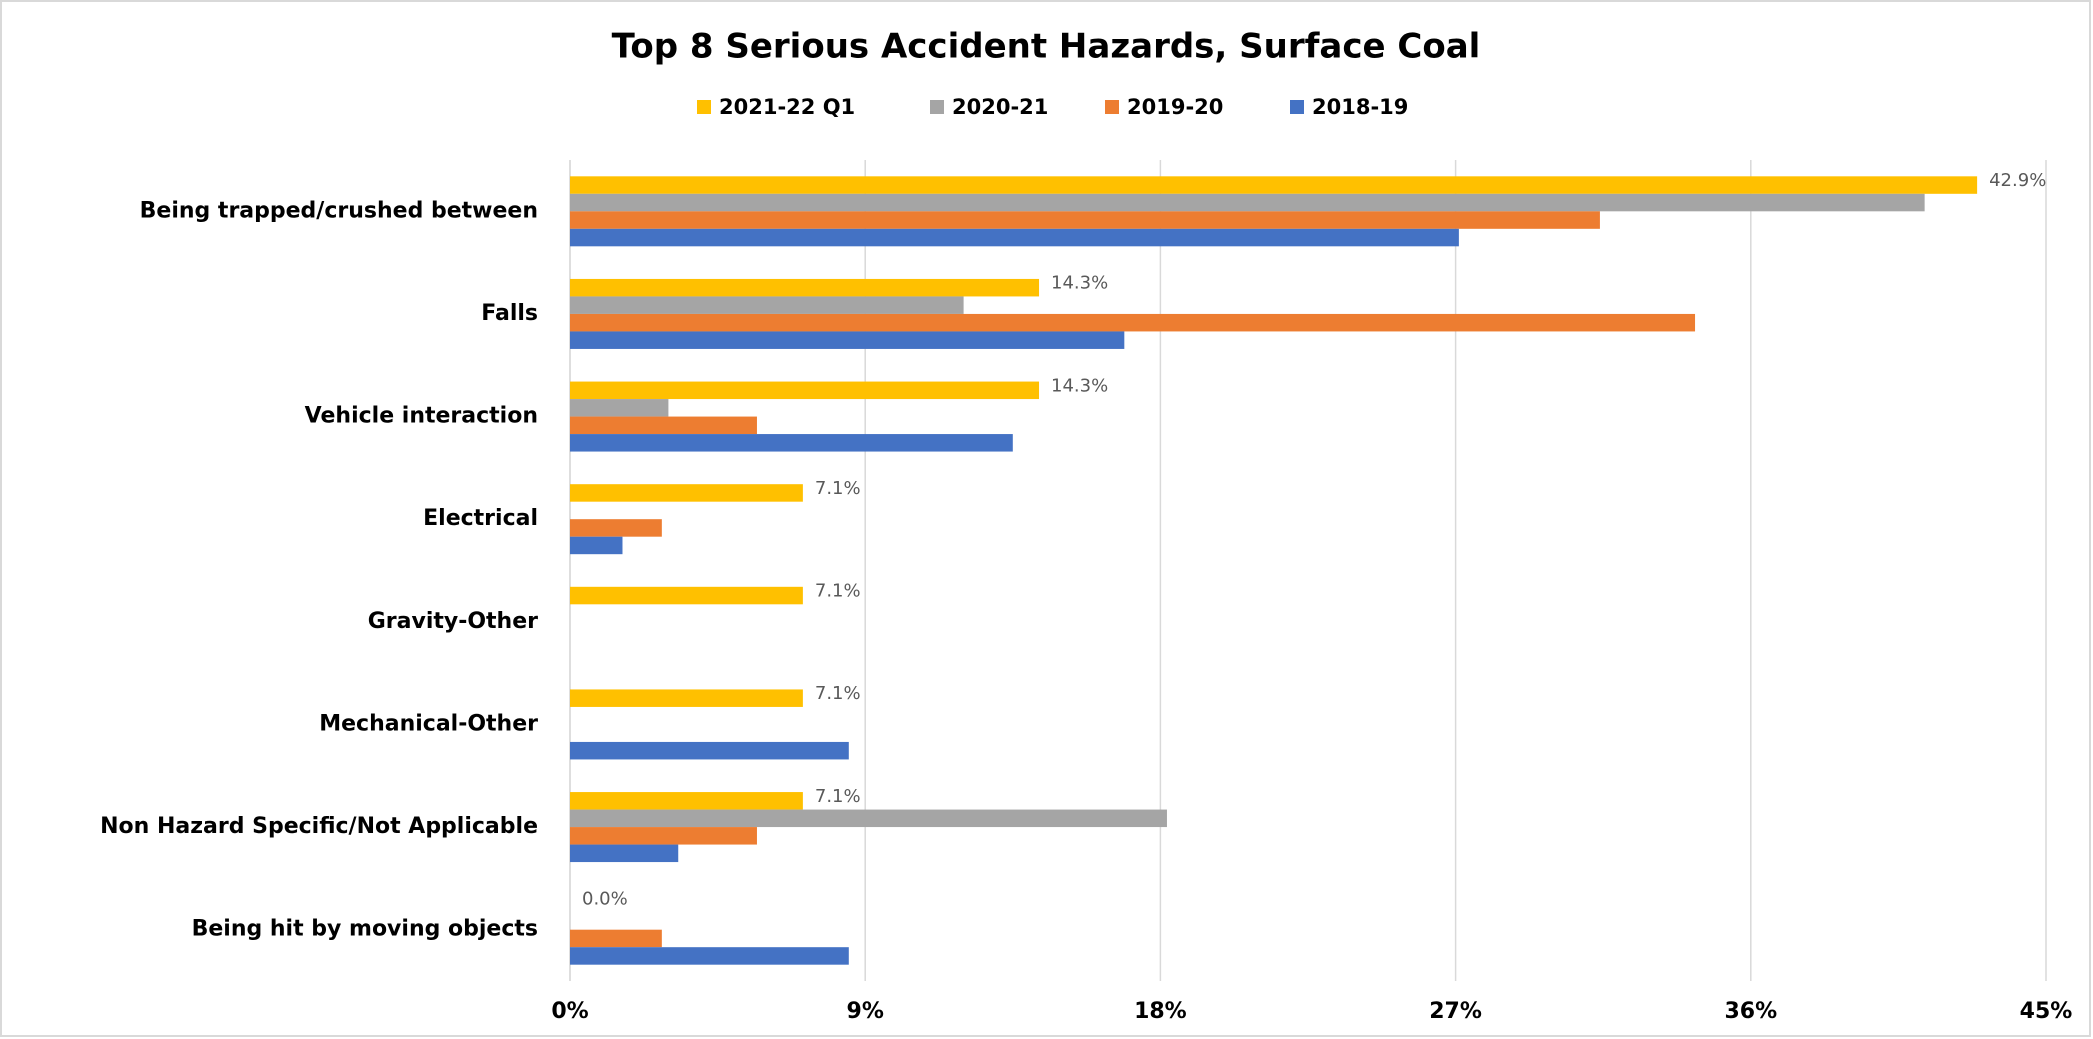 The width and height of the screenshot is (2093, 1039). What do you see at coordinates (1160, 1011) in the screenshot?
I see `x-tick-label: 18%` at bounding box center [1160, 1011].